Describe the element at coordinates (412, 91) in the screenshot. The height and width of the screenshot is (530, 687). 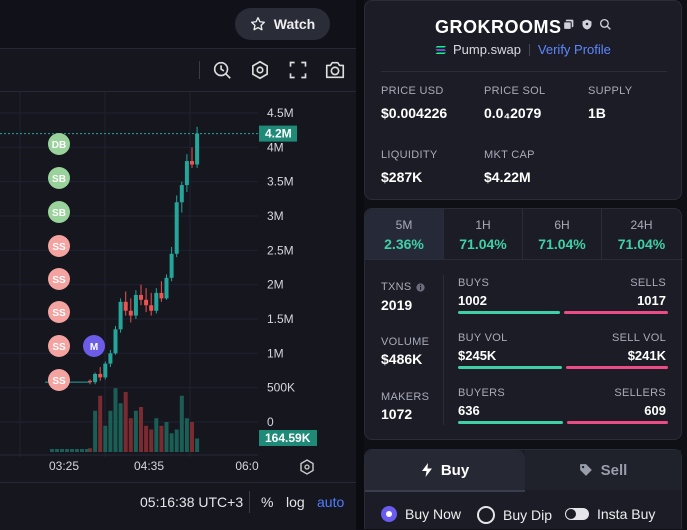
I see `price-usd-label: PRICE USD` at that location.